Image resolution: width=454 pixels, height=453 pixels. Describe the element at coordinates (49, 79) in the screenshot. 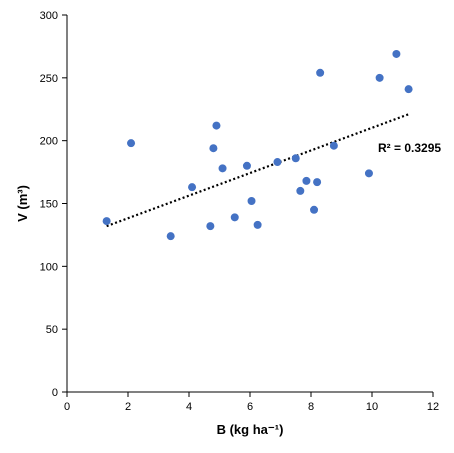

I see `y-tick-label: 250` at that location.